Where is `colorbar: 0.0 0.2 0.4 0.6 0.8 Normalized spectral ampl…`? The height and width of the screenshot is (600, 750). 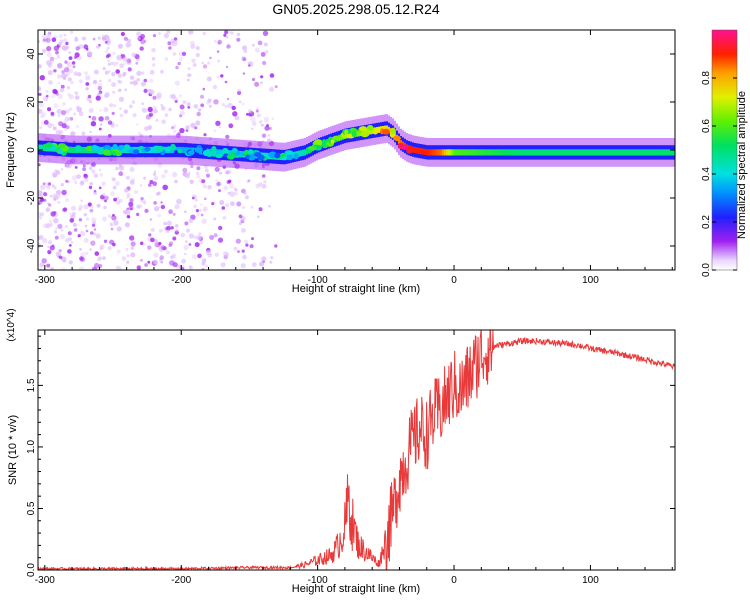
colorbar: 0.0 0.2 0.4 0.6 0.8 Normalized spectral ampl… is located at coordinates (724, 153).